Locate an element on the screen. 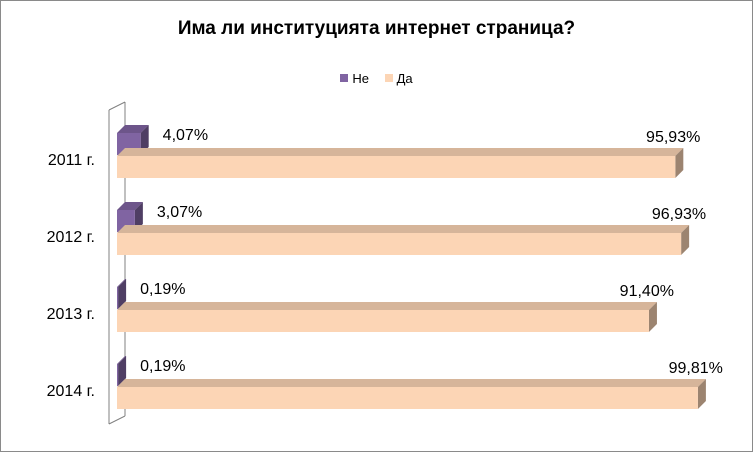  category-label-0: 2011 г. is located at coordinates (71, 160).